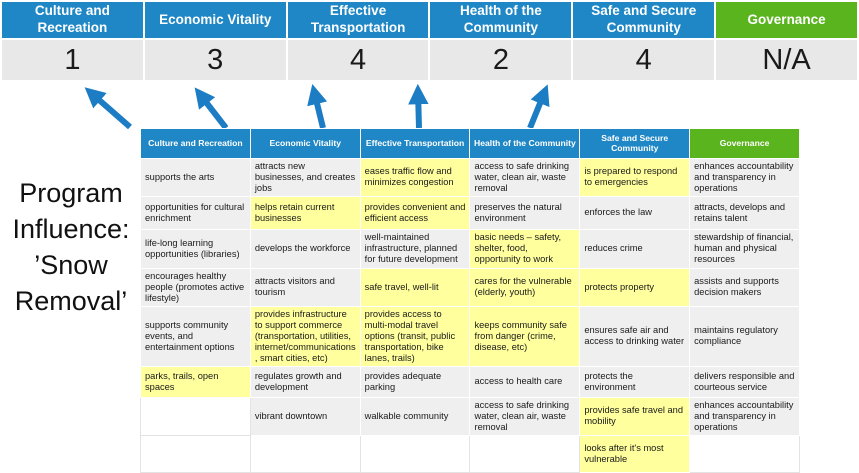 This screenshot has height=473, width=859. What do you see at coordinates (786, 20) in the screenshot?
I see `scoreboard-header-governance: Governance` at bounding box center [786, 20].